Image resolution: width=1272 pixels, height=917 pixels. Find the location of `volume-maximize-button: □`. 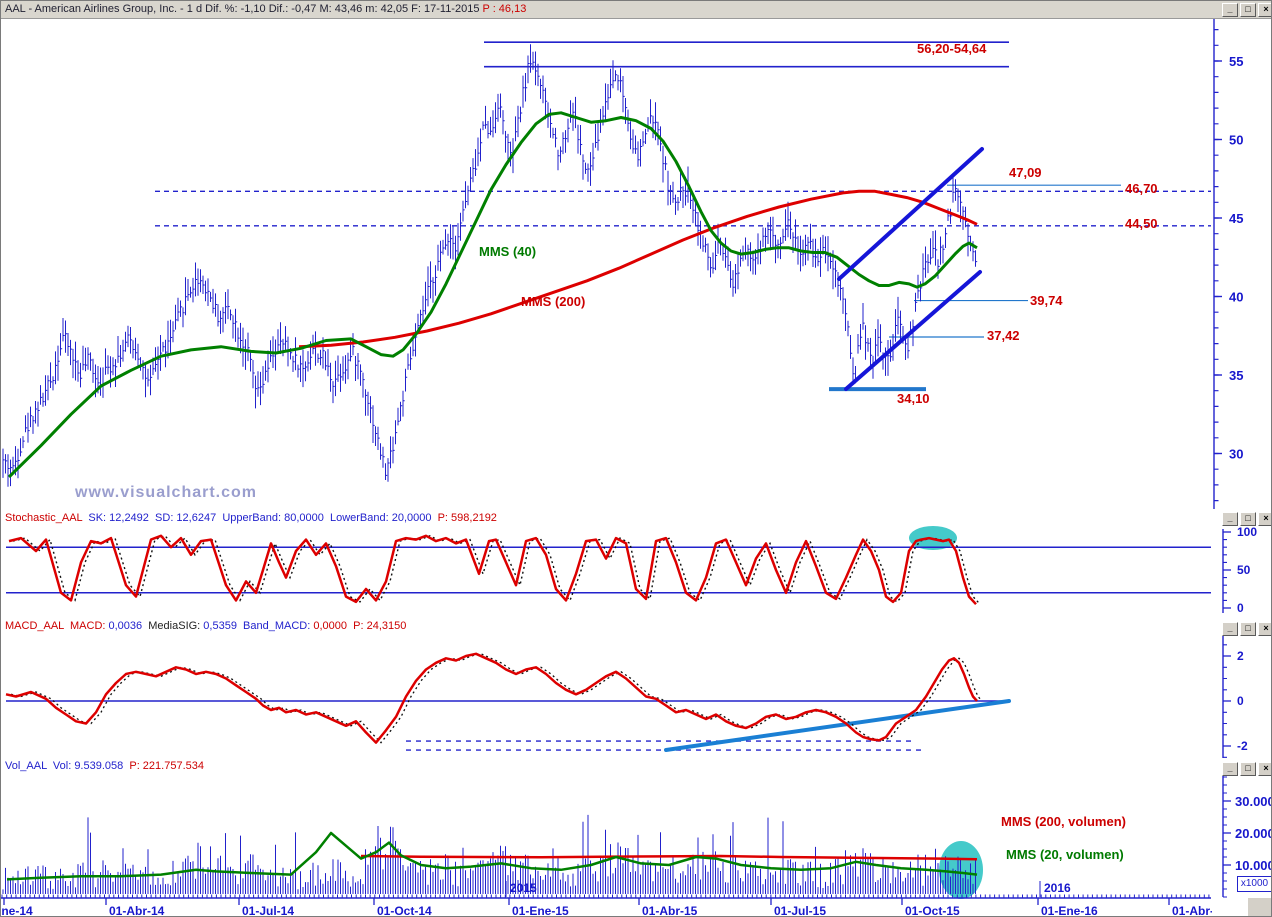

volume-maximize-button: □ is located at coordinates (1248, 769).